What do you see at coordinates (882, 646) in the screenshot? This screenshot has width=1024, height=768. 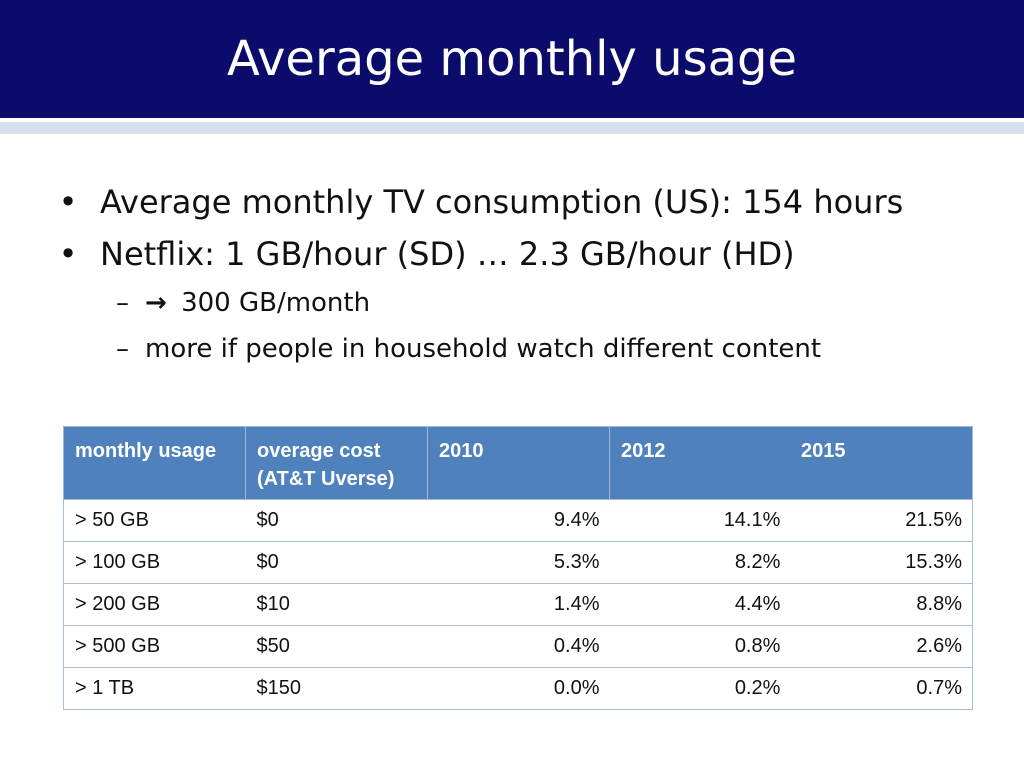 I see `cell-2015: 2.6%` at bounding box center [882, 646].